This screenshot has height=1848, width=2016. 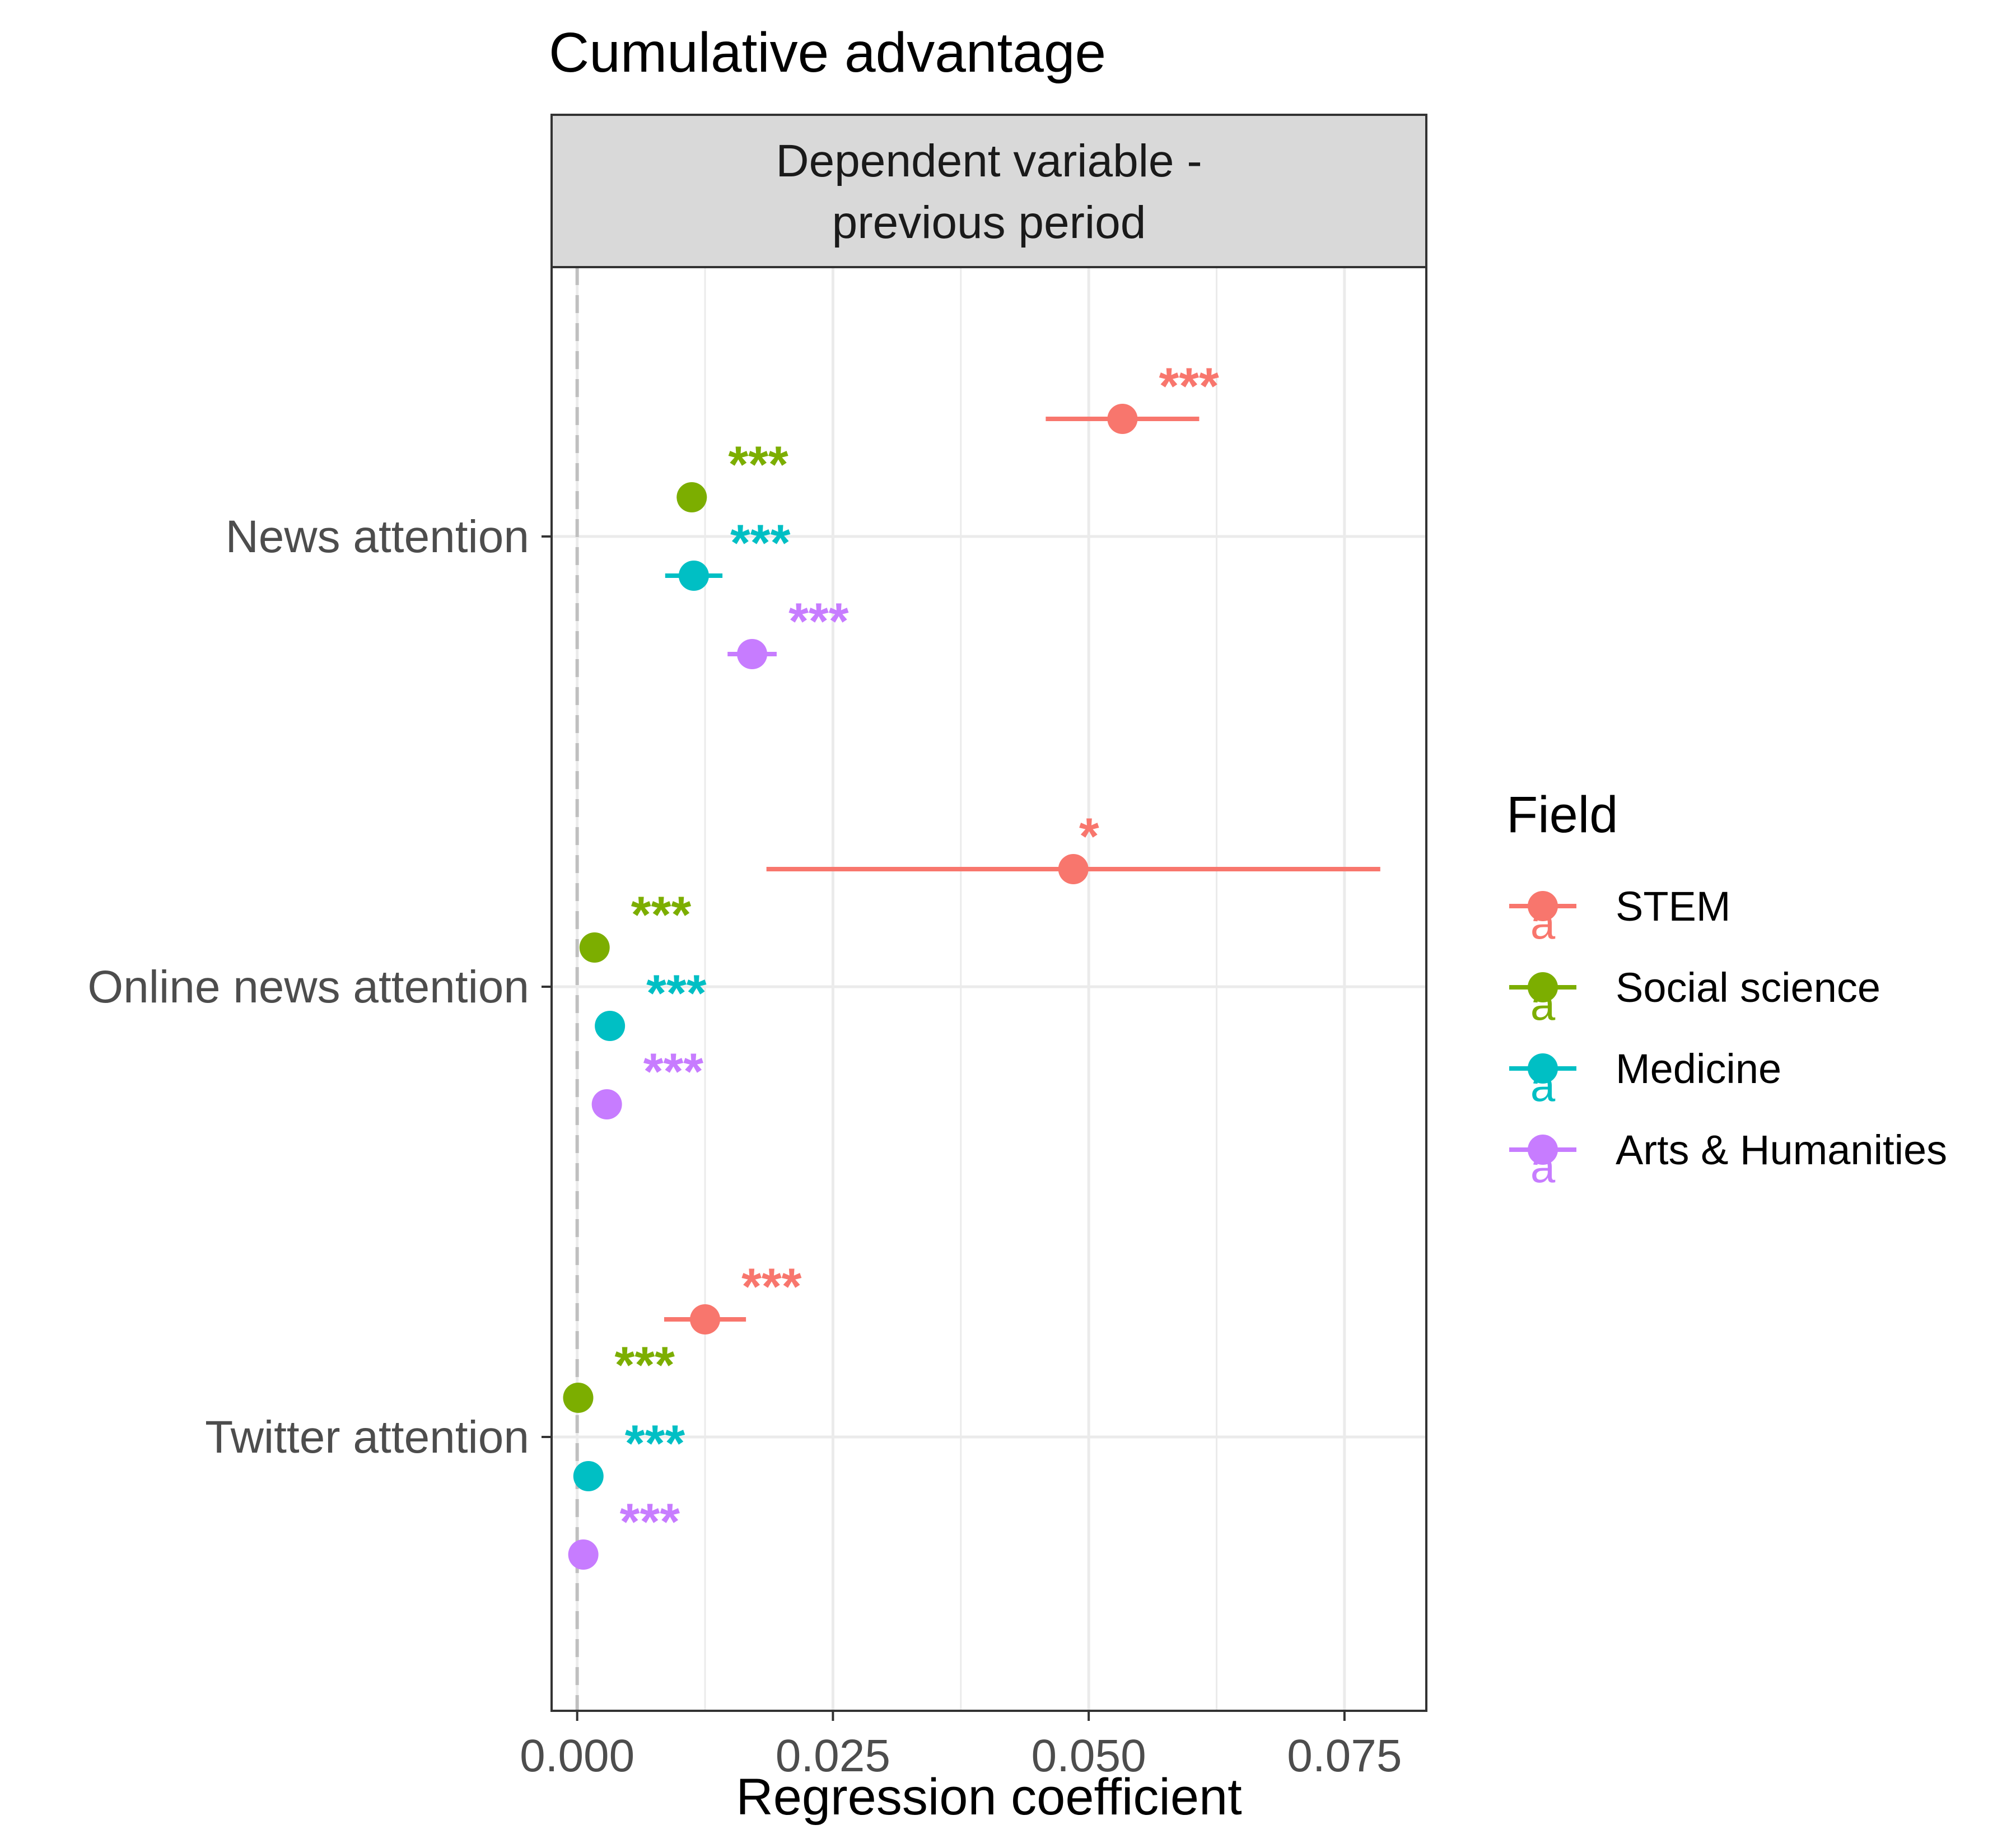 I want to click on facet-label-line-2: previous period, so click(x=989, y=223).